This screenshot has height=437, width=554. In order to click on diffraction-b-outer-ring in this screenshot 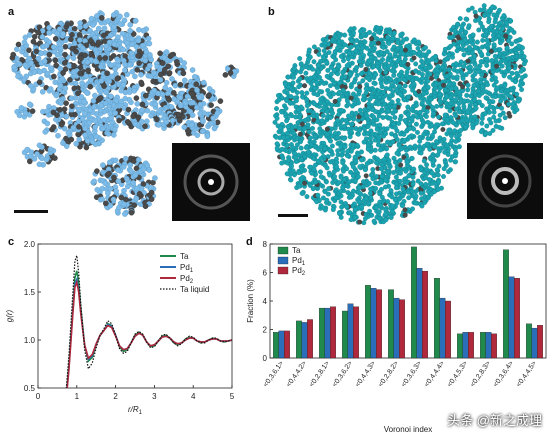, I will do `click(505, 181)`.